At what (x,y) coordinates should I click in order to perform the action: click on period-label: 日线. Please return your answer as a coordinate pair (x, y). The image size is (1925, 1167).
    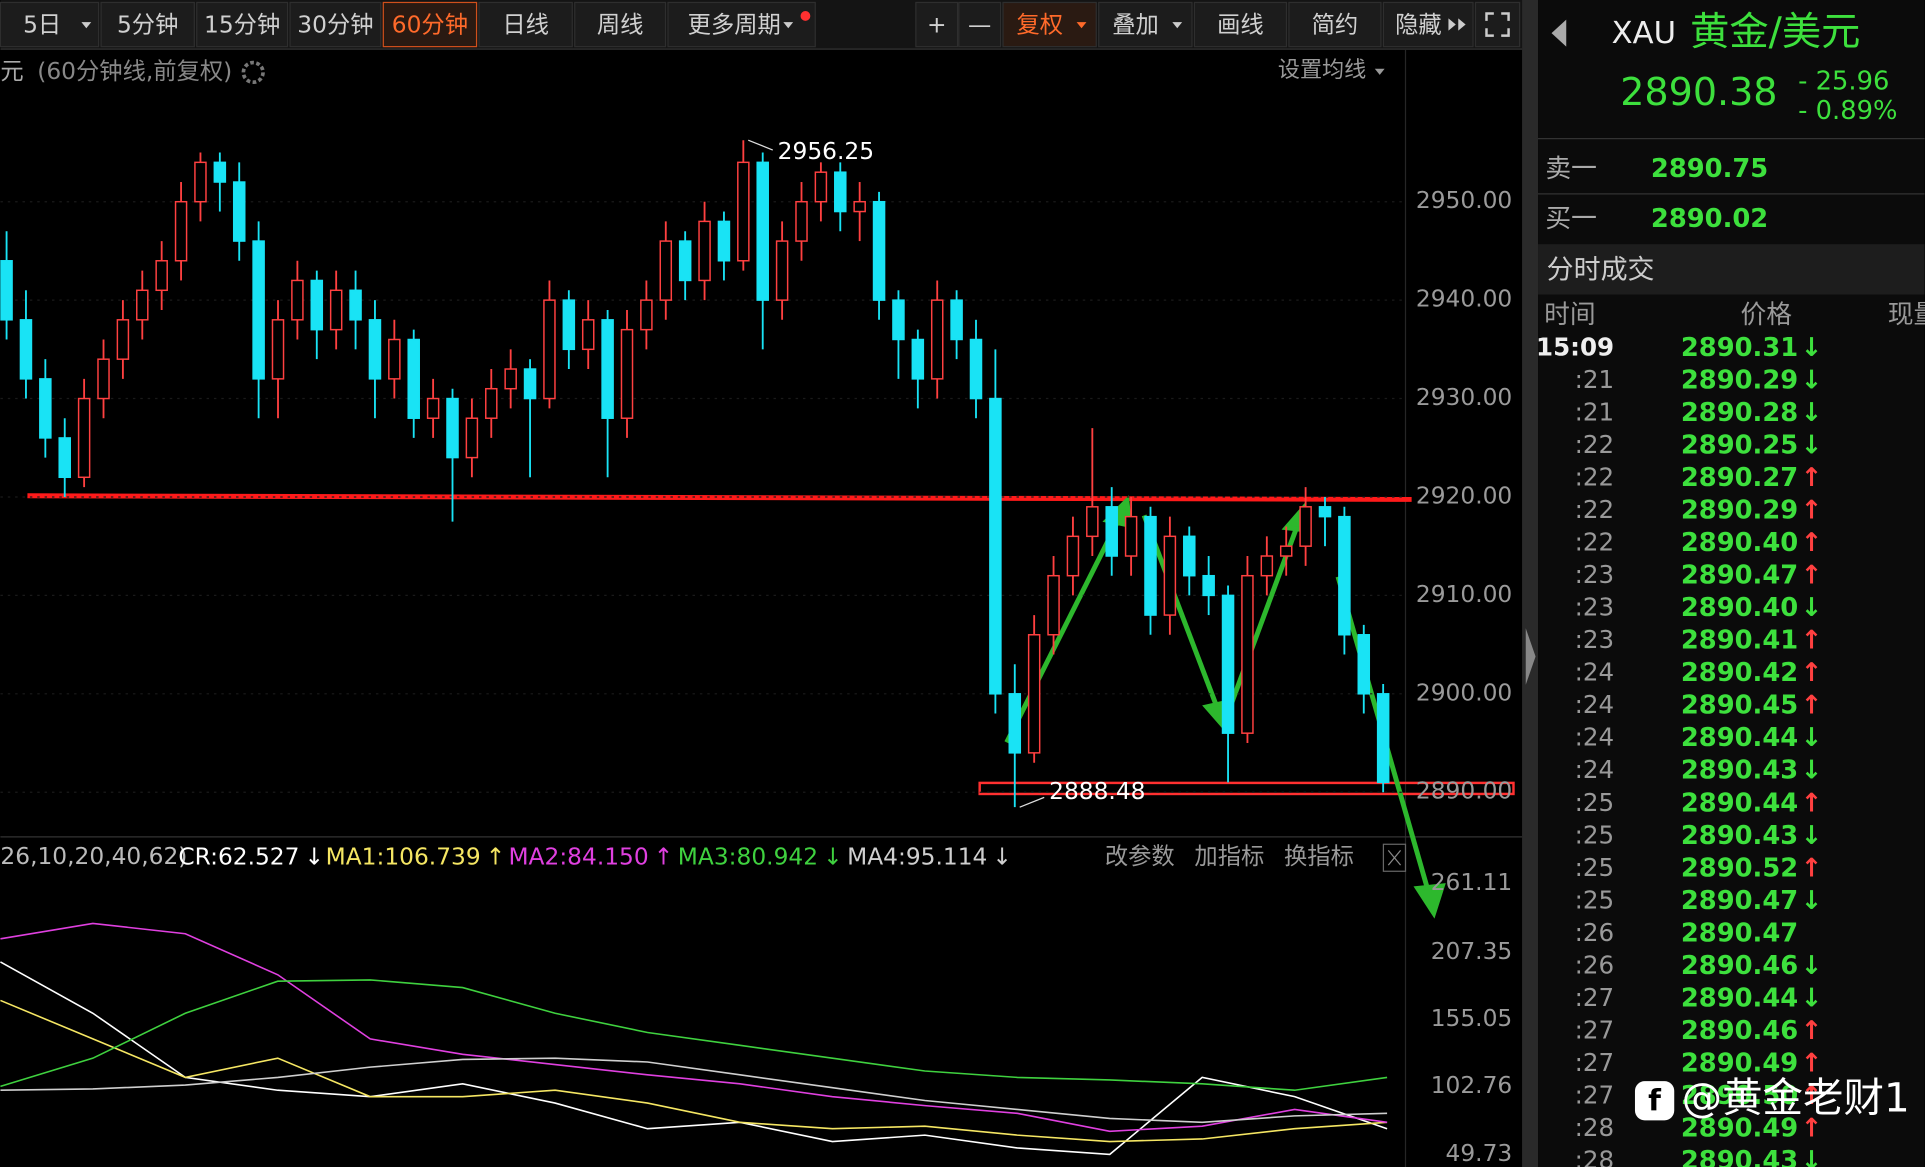
    Looking at the image, I should click on (525, 24).